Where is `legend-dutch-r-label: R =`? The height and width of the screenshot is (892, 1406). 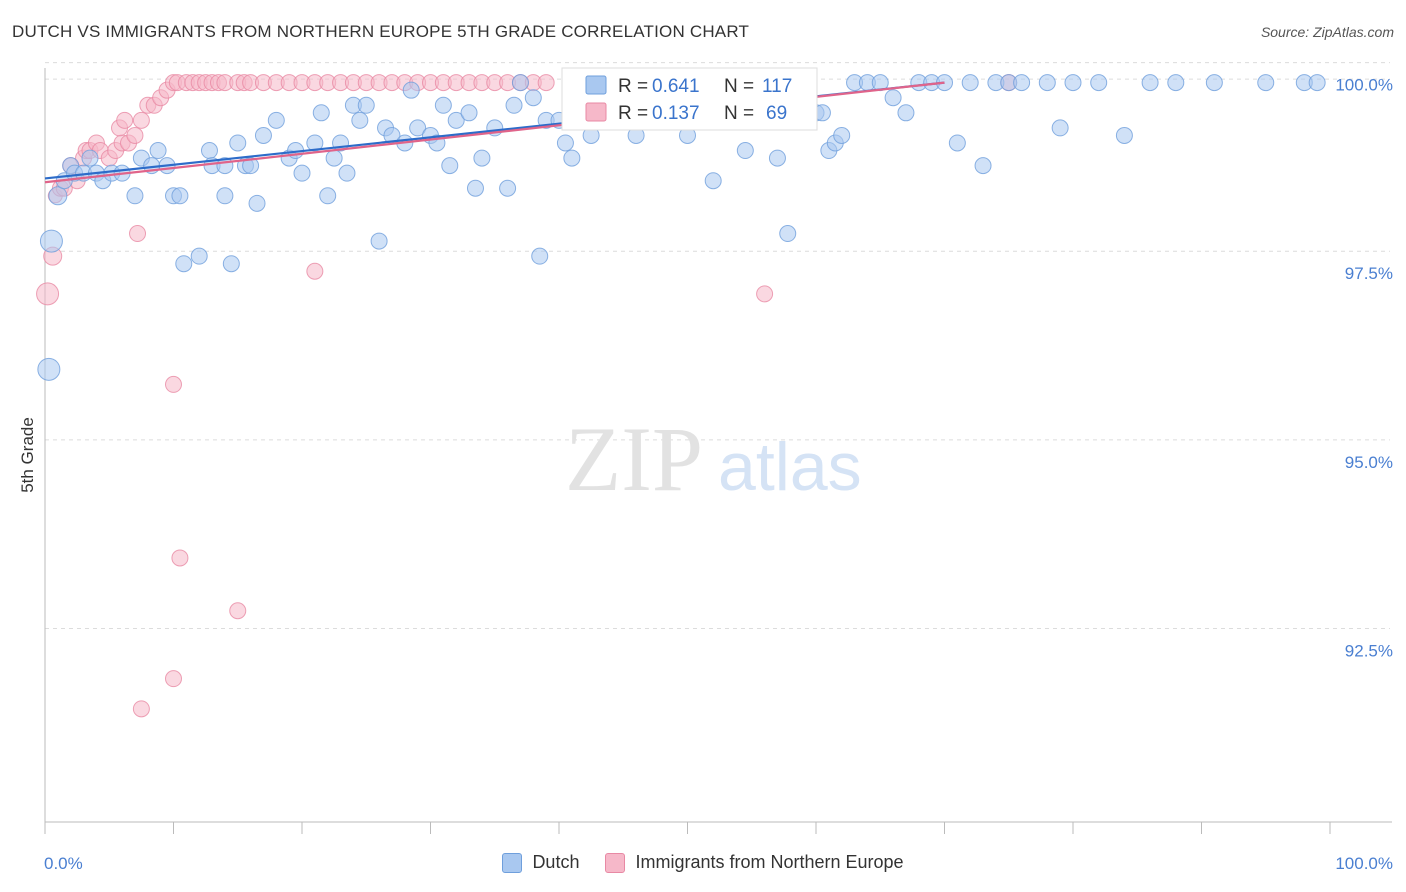 legend-dutch-r-label: R = is located at coordinates (633, 86).